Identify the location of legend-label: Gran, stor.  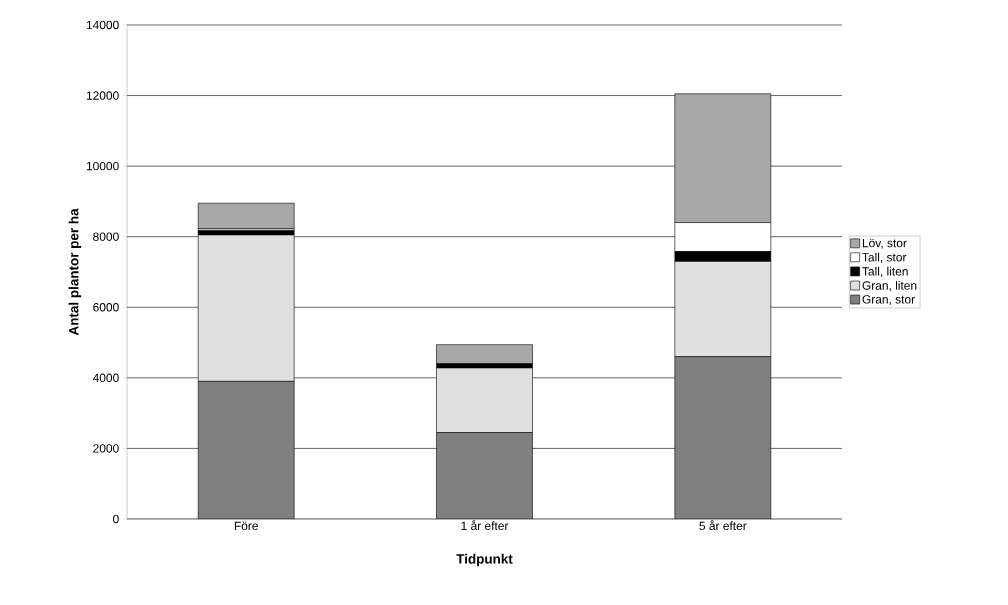
(888, 300).